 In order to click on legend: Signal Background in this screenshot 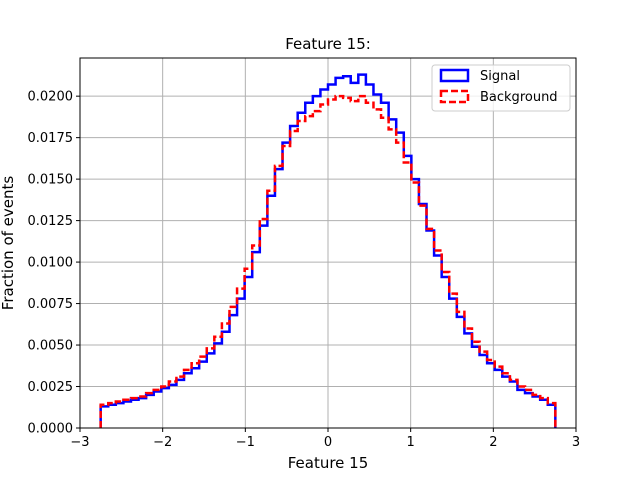, I will do `click(501, 88)`.